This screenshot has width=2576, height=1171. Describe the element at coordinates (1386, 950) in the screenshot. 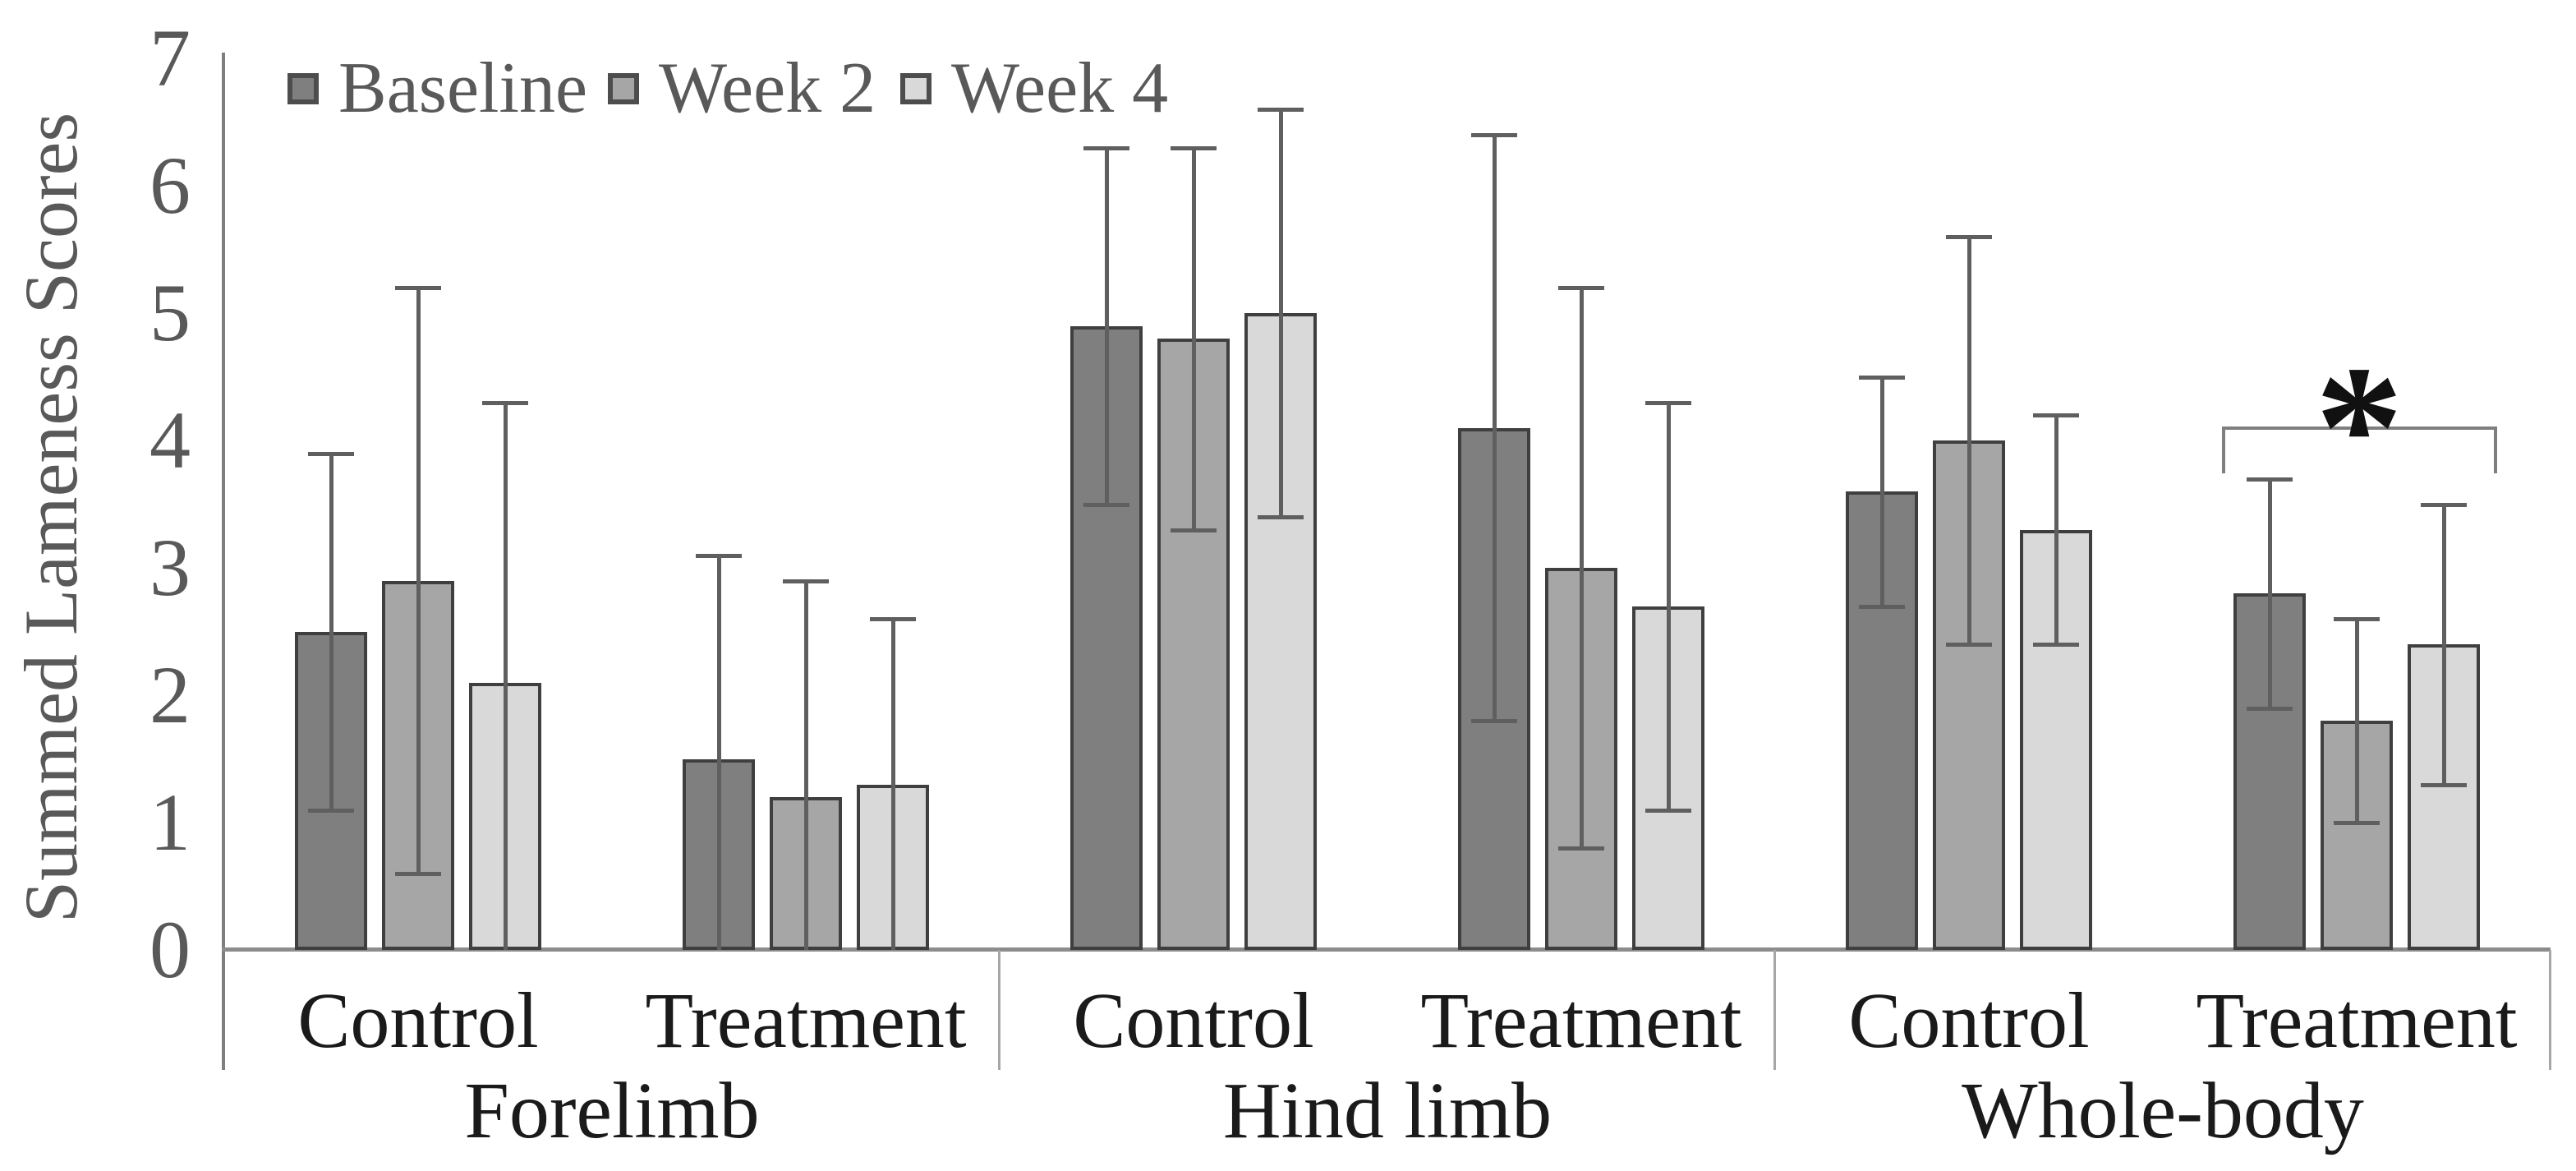

I see `x-axis-line` at that location.